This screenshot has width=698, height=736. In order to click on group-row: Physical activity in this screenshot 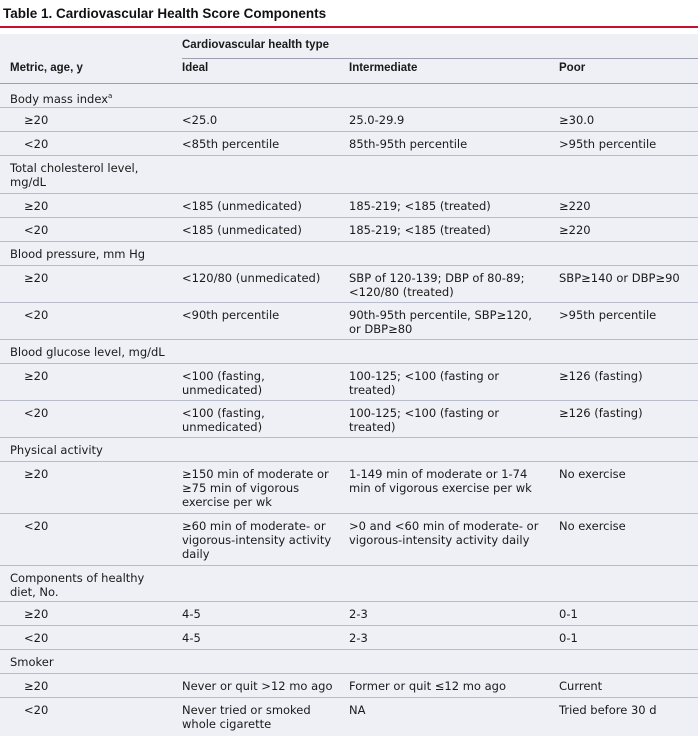, I will do `click(349, 450)`.